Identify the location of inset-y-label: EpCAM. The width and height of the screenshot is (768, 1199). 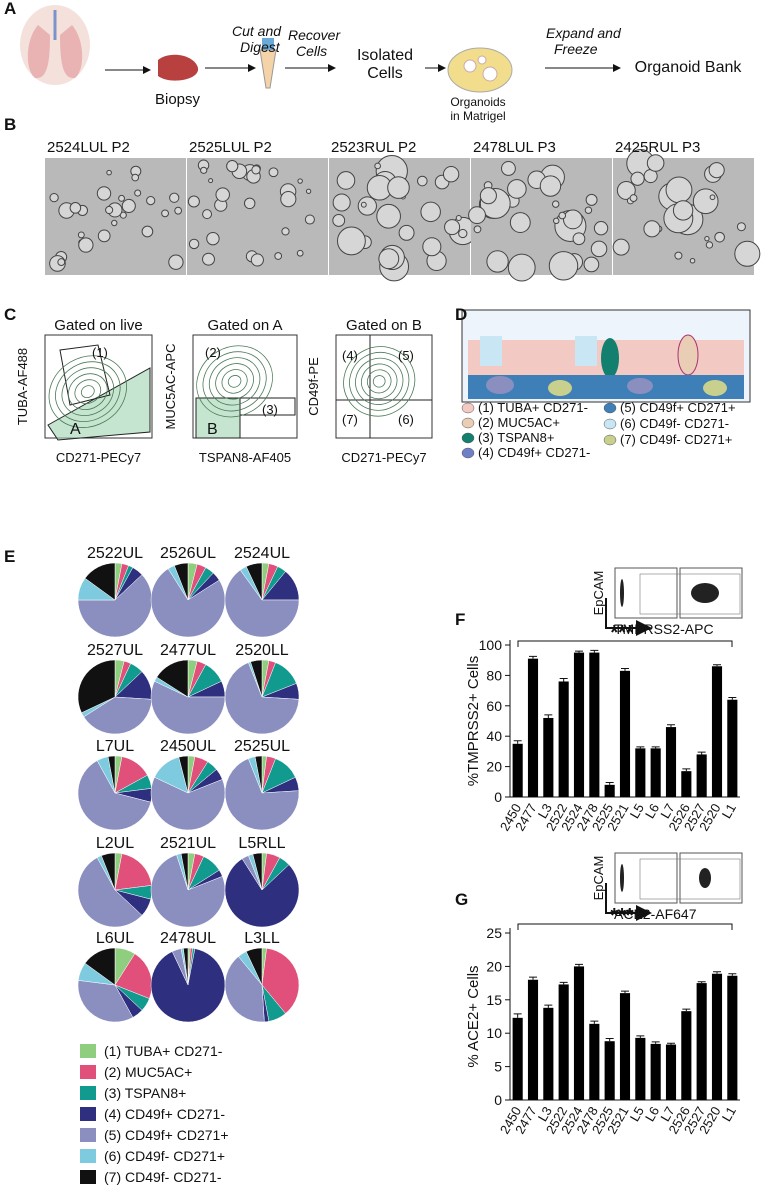
(598, 593).